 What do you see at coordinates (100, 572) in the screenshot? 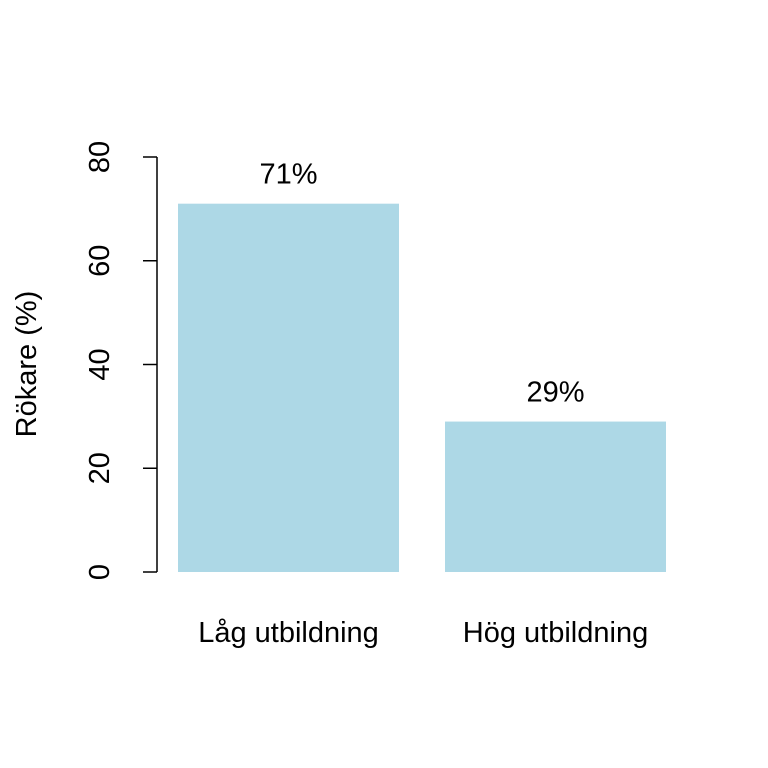
I see `y-tick-label: 0` at bounding box center [100, 572].